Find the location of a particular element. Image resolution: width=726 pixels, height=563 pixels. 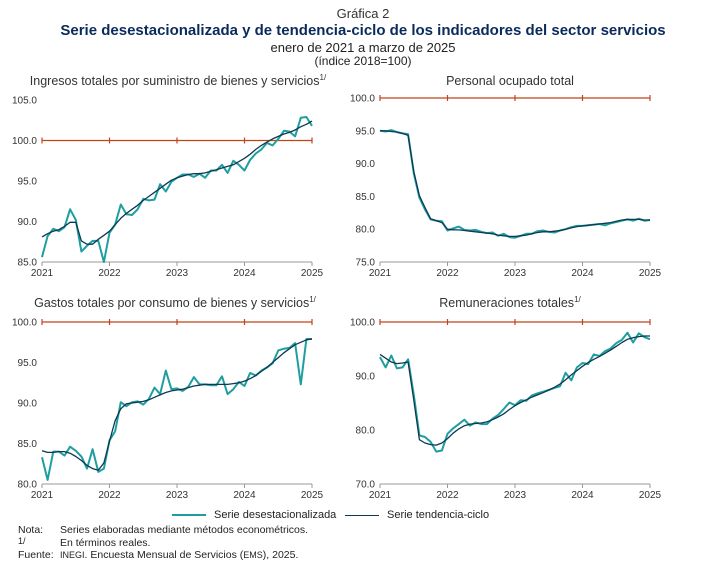

y-tick-label-personal: 80.0 is located at coordinates (366, 230).